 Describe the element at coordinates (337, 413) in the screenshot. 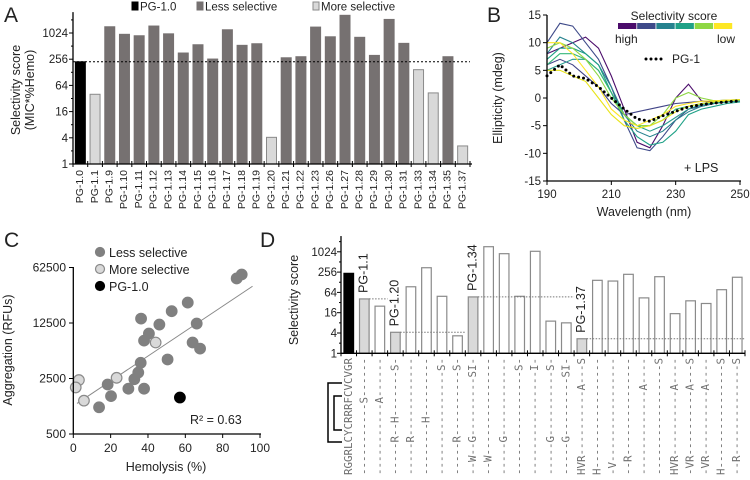

I see `disulfide-bracket-inner` at that location.